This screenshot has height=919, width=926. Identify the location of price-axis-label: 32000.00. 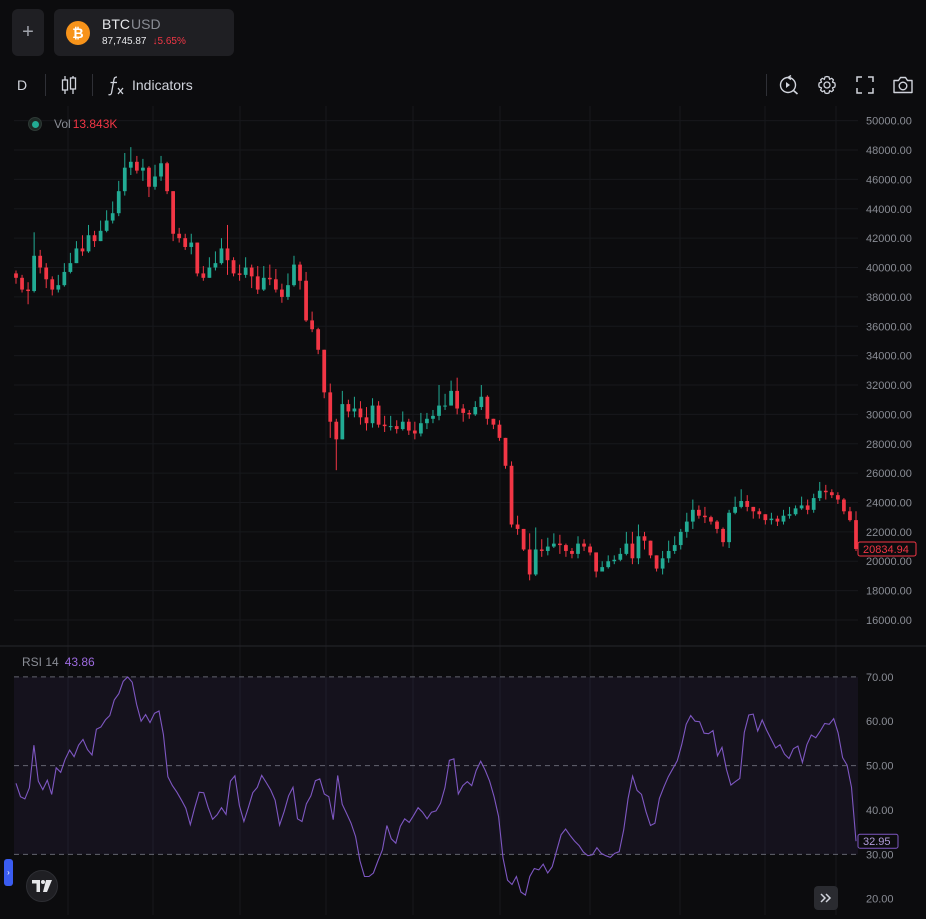
(889, 386).